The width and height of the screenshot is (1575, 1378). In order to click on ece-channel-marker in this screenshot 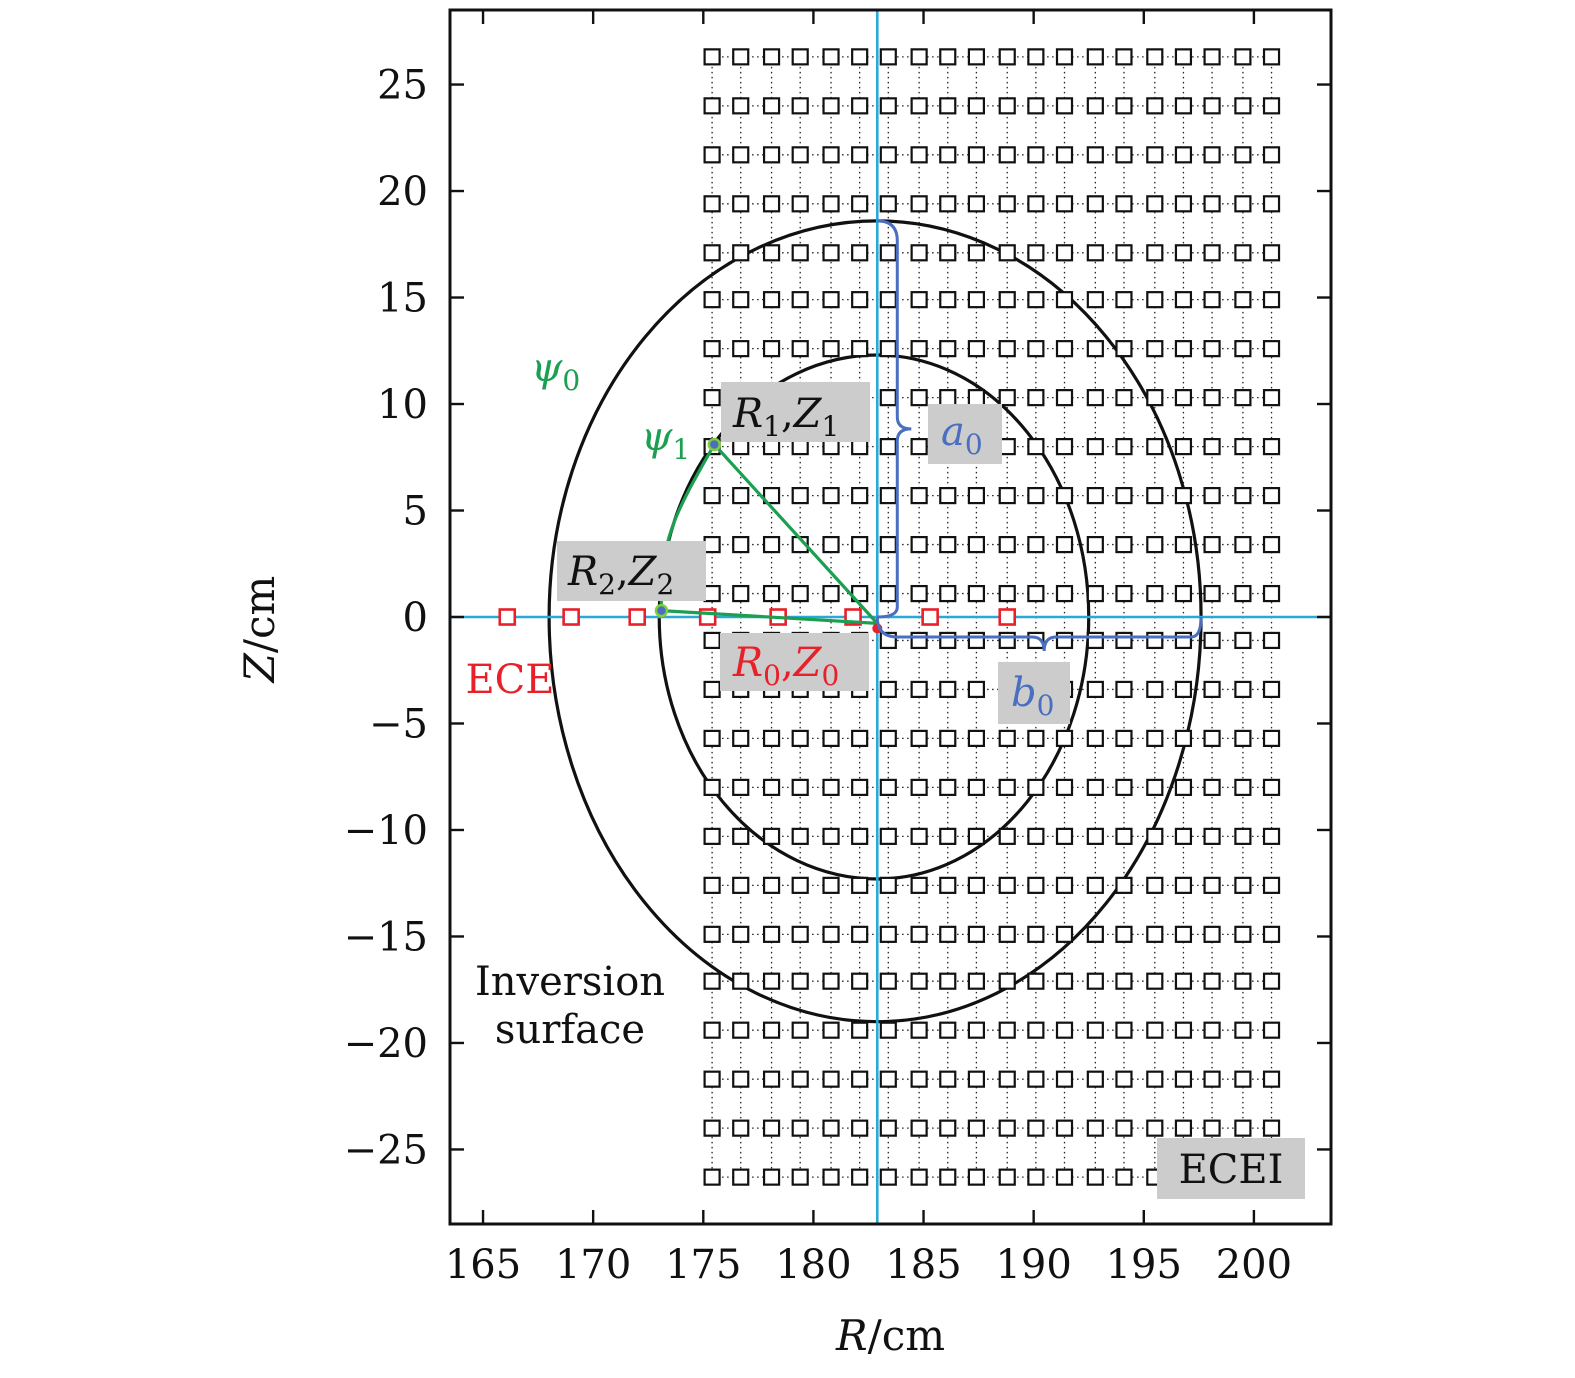, I will do `click(571, 617)`.